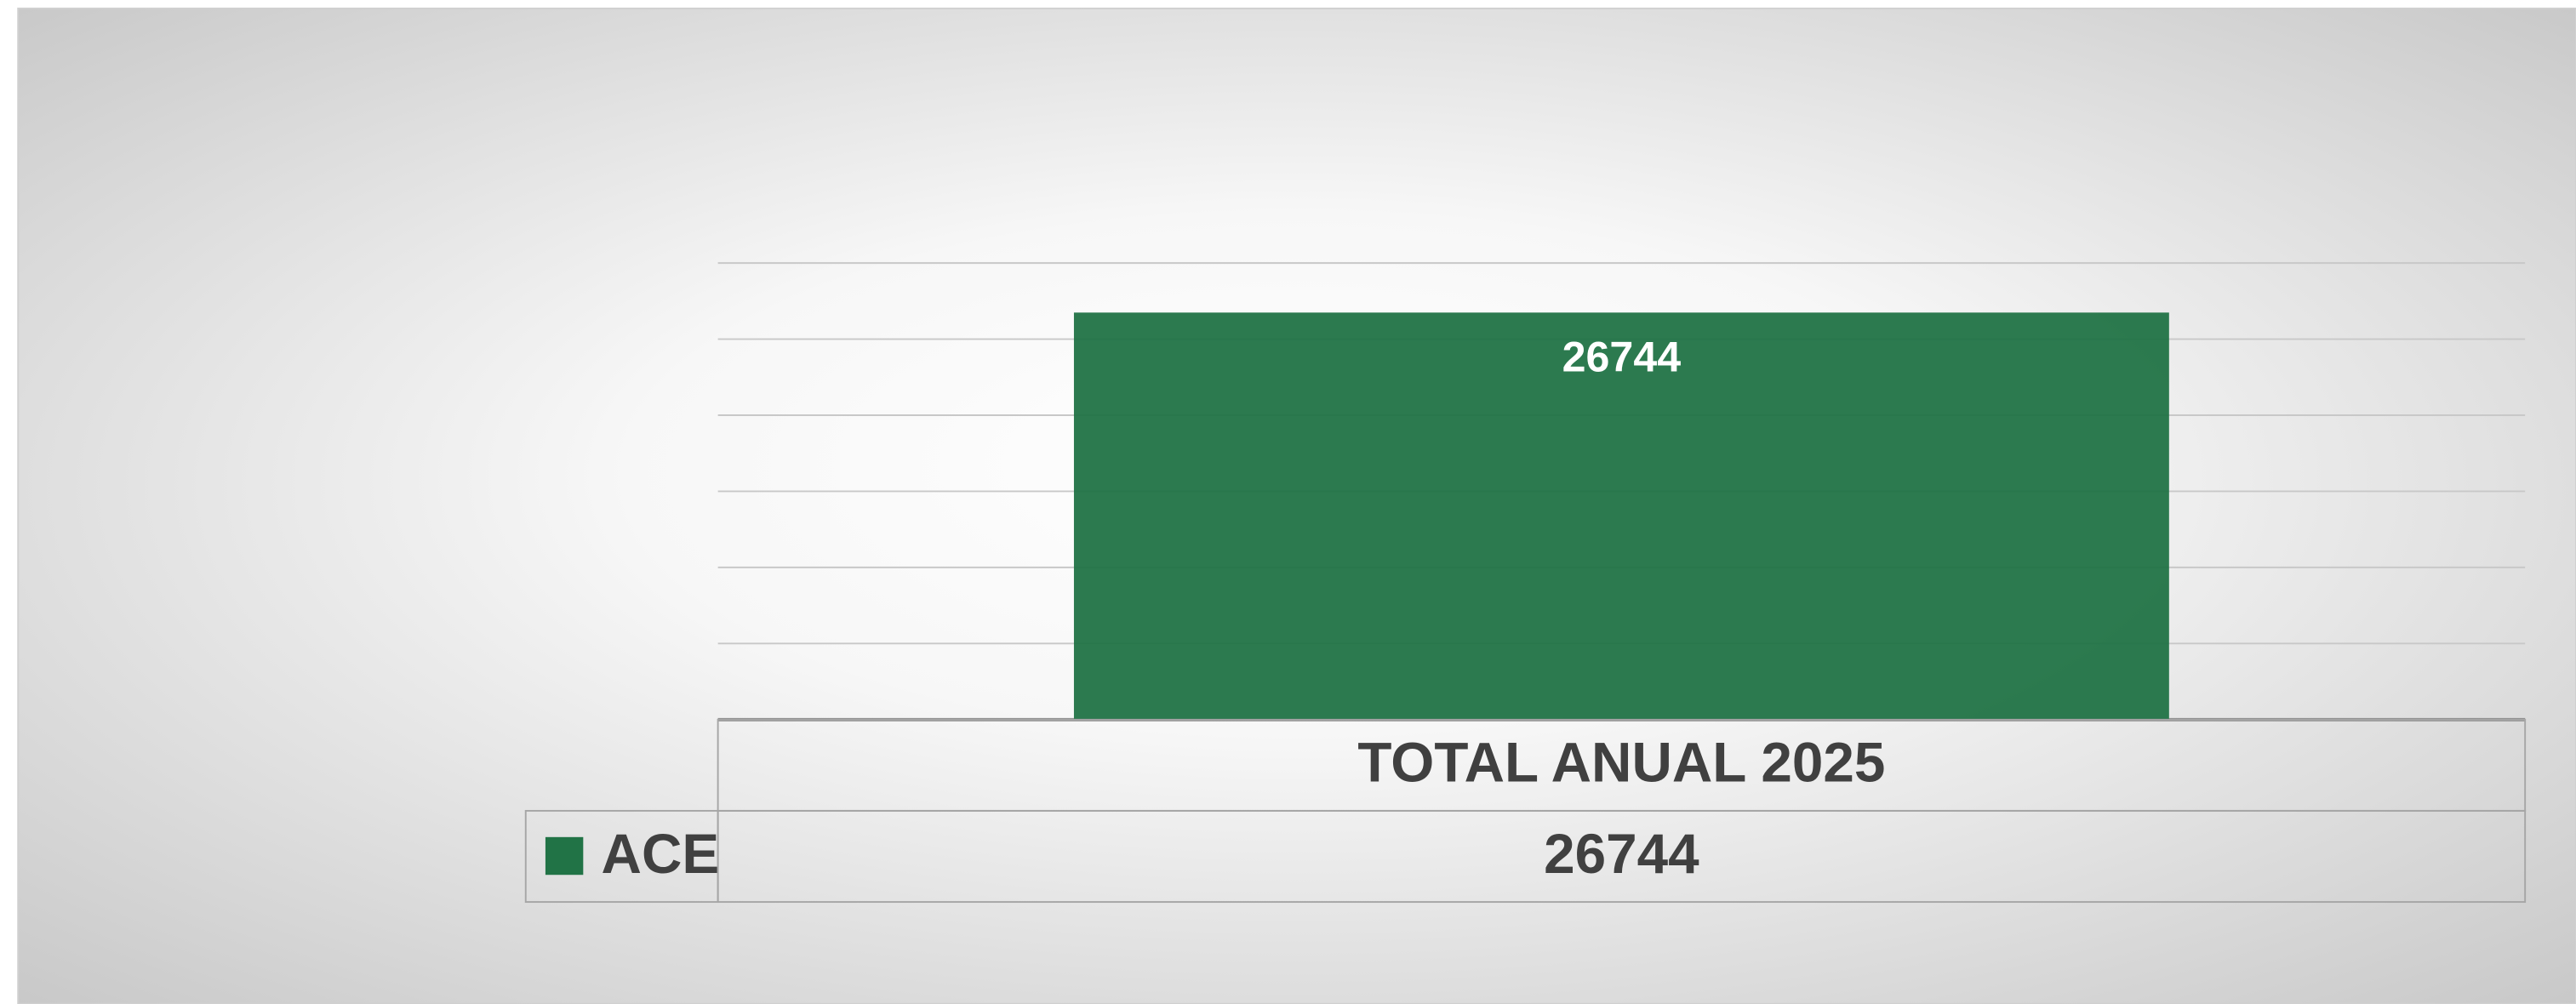 This screenshot has height=1004, width=2576. What do you see at coordinates (1622, 358) in the screenshot?
I see `data-label: 26744` at bounding box center [1622, 358].